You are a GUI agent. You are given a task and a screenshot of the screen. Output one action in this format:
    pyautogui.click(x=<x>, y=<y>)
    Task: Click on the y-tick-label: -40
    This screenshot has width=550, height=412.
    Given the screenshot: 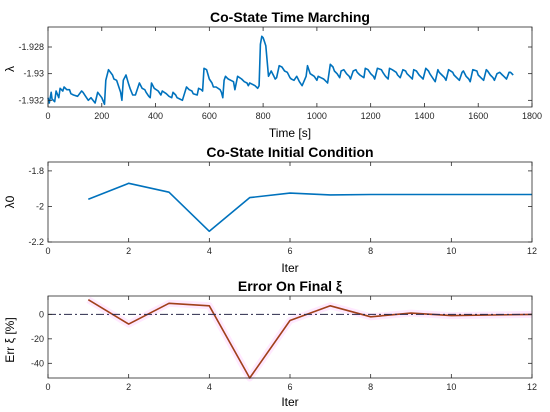 What is the action you would take?
    pyautogui.click(x=37, y=363)
    